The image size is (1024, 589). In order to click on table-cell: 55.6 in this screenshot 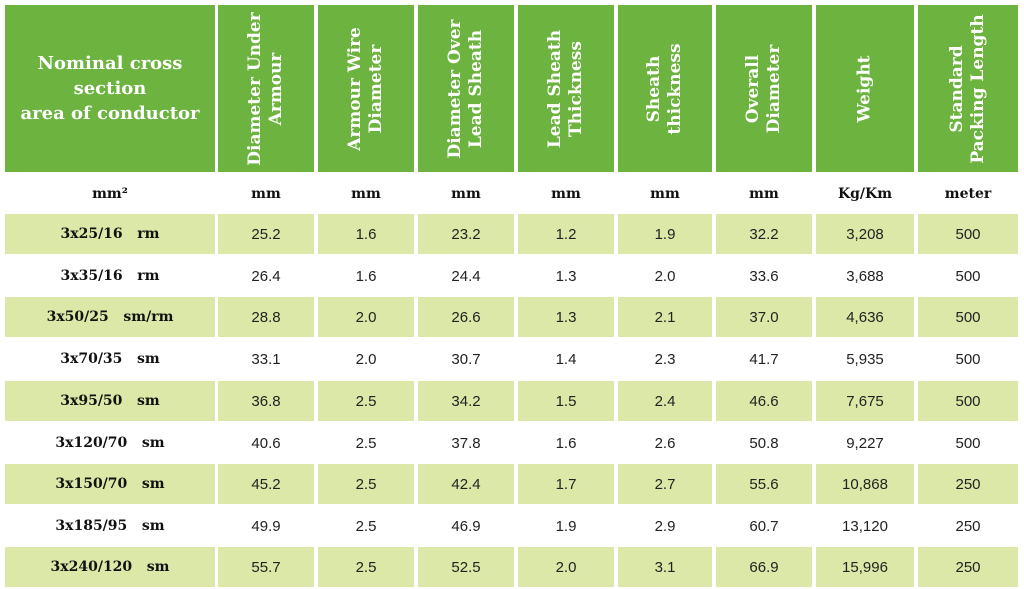, I will do `click(764, 484)`.